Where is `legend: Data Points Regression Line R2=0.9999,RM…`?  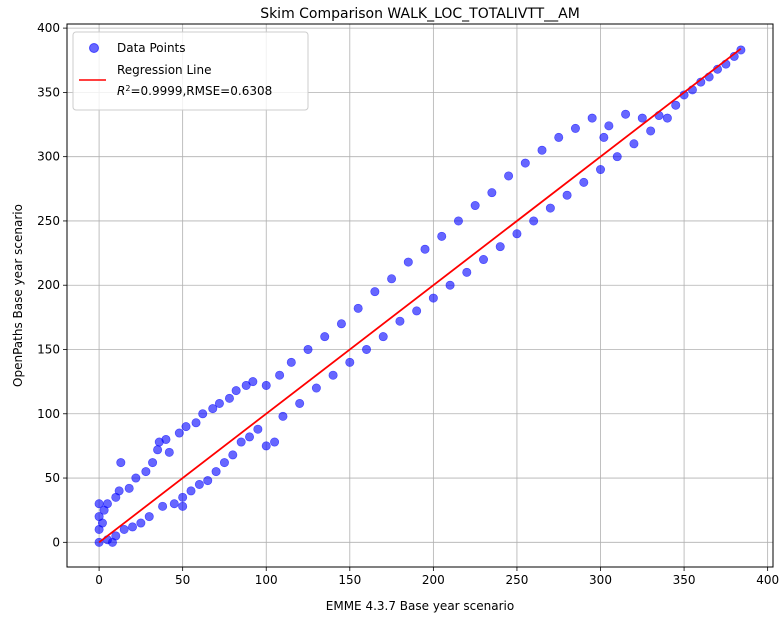
legend: Data Points Regression Line R2=0.9999,RM… is located at coordinates (190, 71).